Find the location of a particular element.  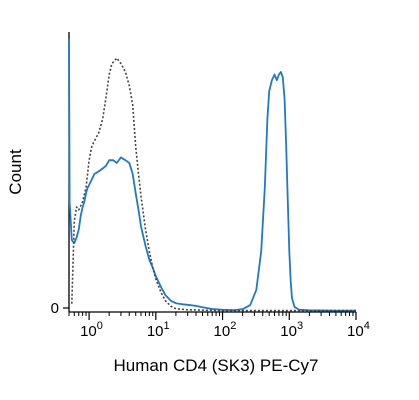

x-axis-title: Human CD4 (SK3) PE-Cy7 is located at coordinates (215, 365).